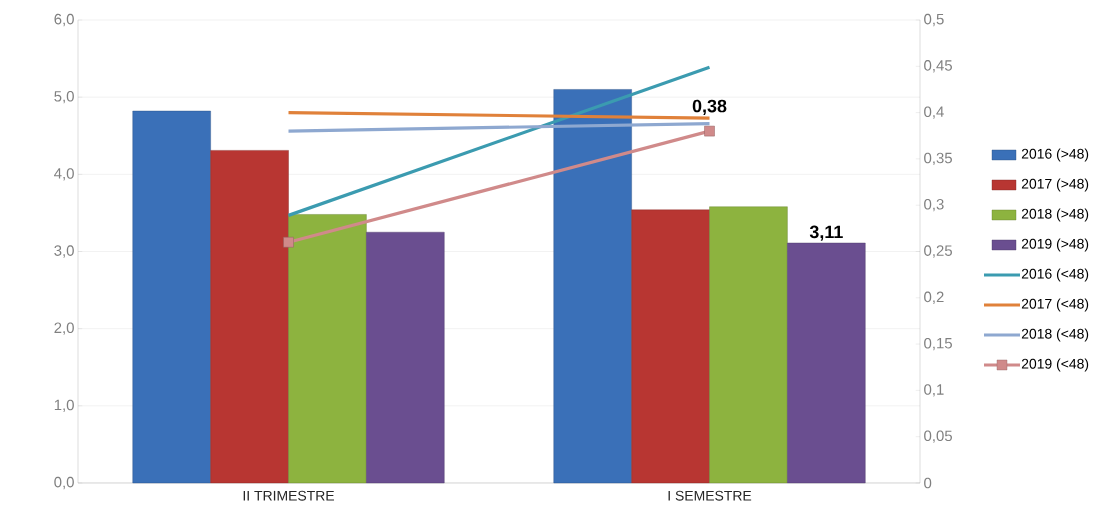 The height and width of the screenshot is (517, 1113). Describe the element at coordinates (934, 297) in the screenshot. I see `y2-tick-label: 0,2` at that location.